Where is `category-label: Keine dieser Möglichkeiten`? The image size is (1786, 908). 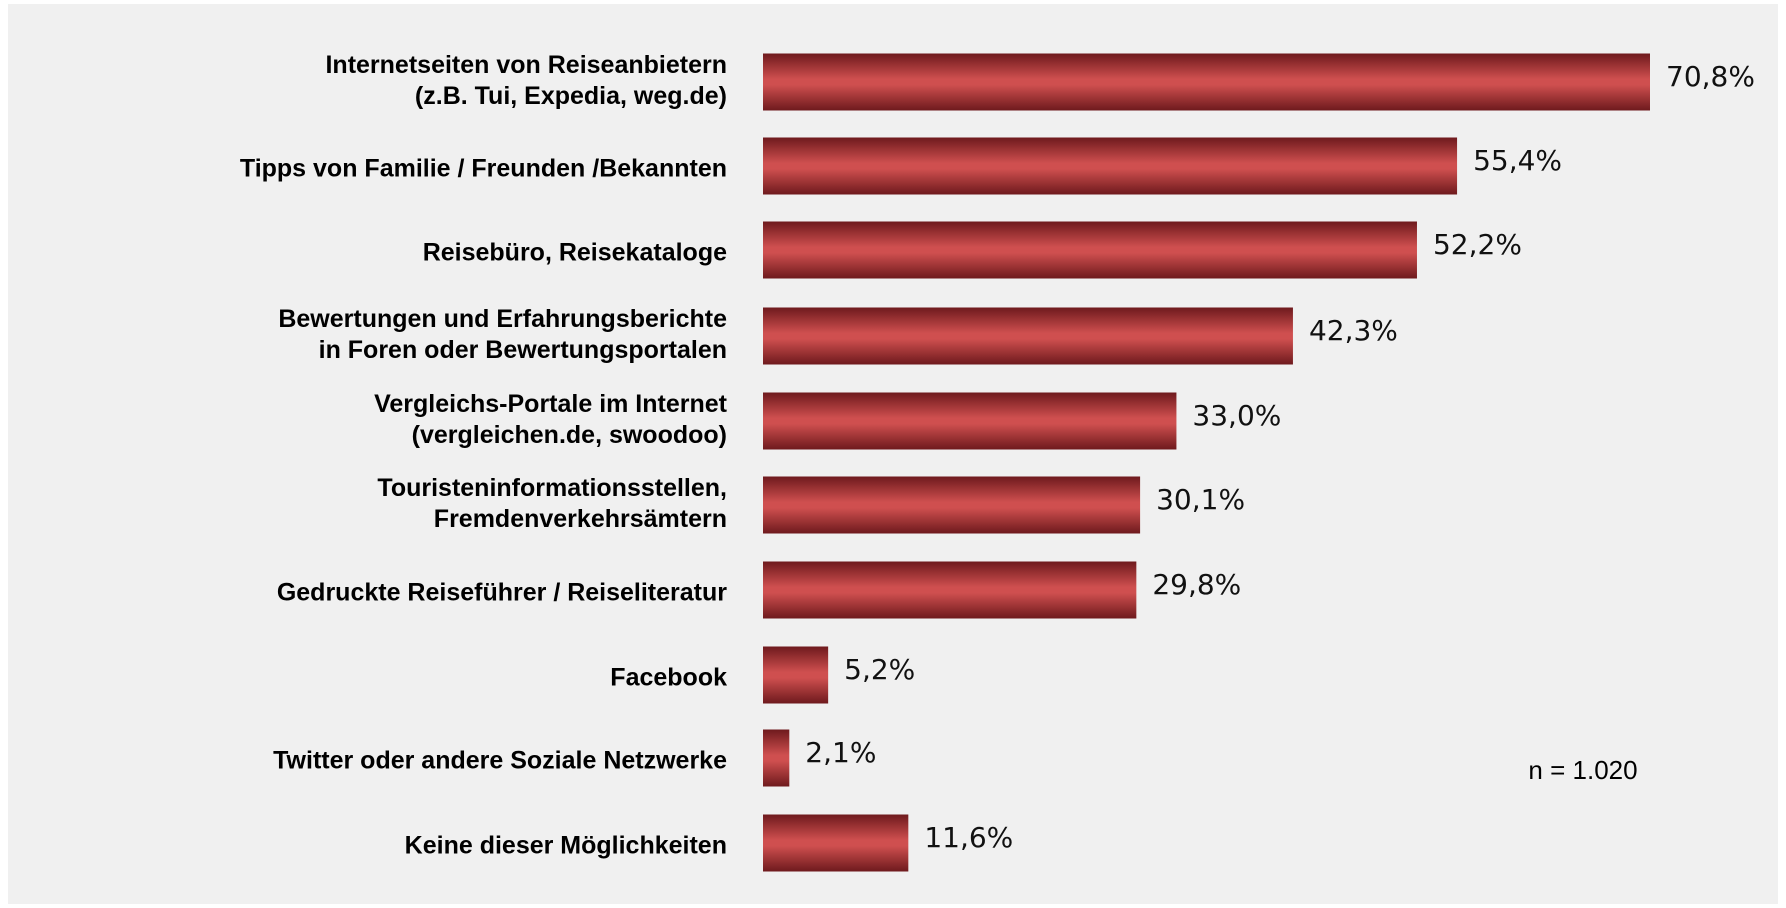
category-label: Keine dieser Möglichkeiten is located at coordinates (566, 846).